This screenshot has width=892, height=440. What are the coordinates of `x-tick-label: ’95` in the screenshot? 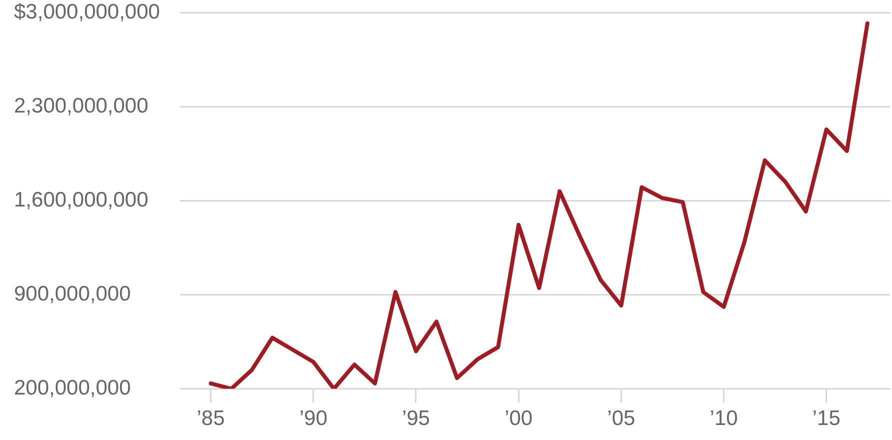 It's located at (416, 418).